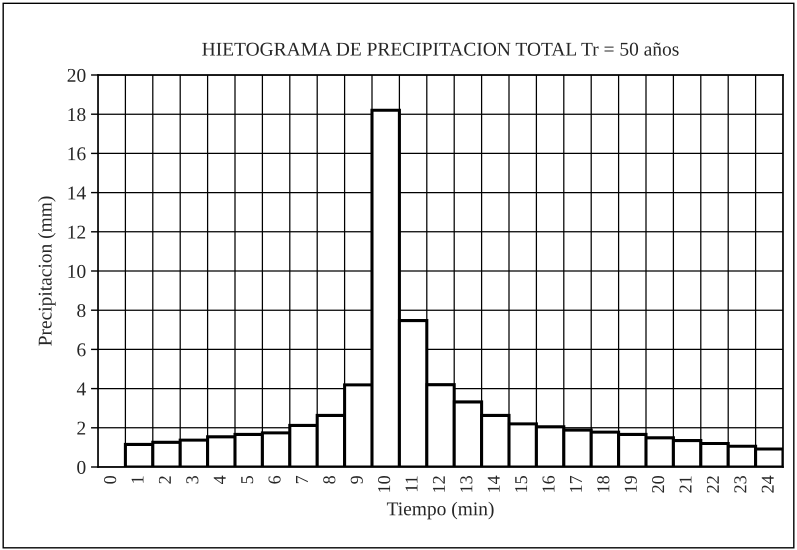 This screenshot has height=550, width=797. Describe the element at coordinates (81, 467) in the screenshot. I see `y-tick-label: 0` at that location.